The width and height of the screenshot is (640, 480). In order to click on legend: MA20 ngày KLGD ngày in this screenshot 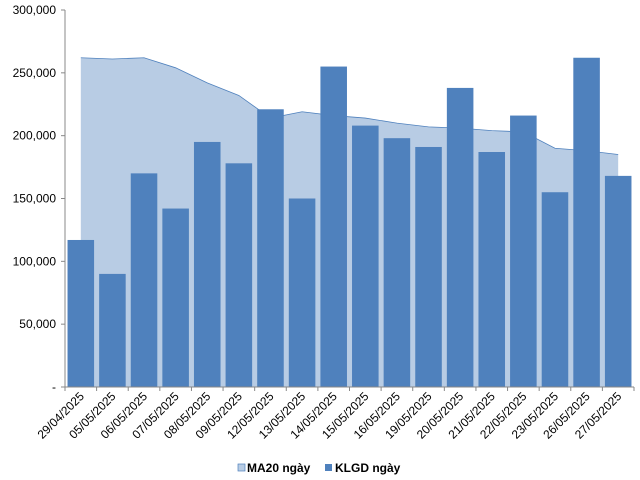, I will do `click(319, 468)`.